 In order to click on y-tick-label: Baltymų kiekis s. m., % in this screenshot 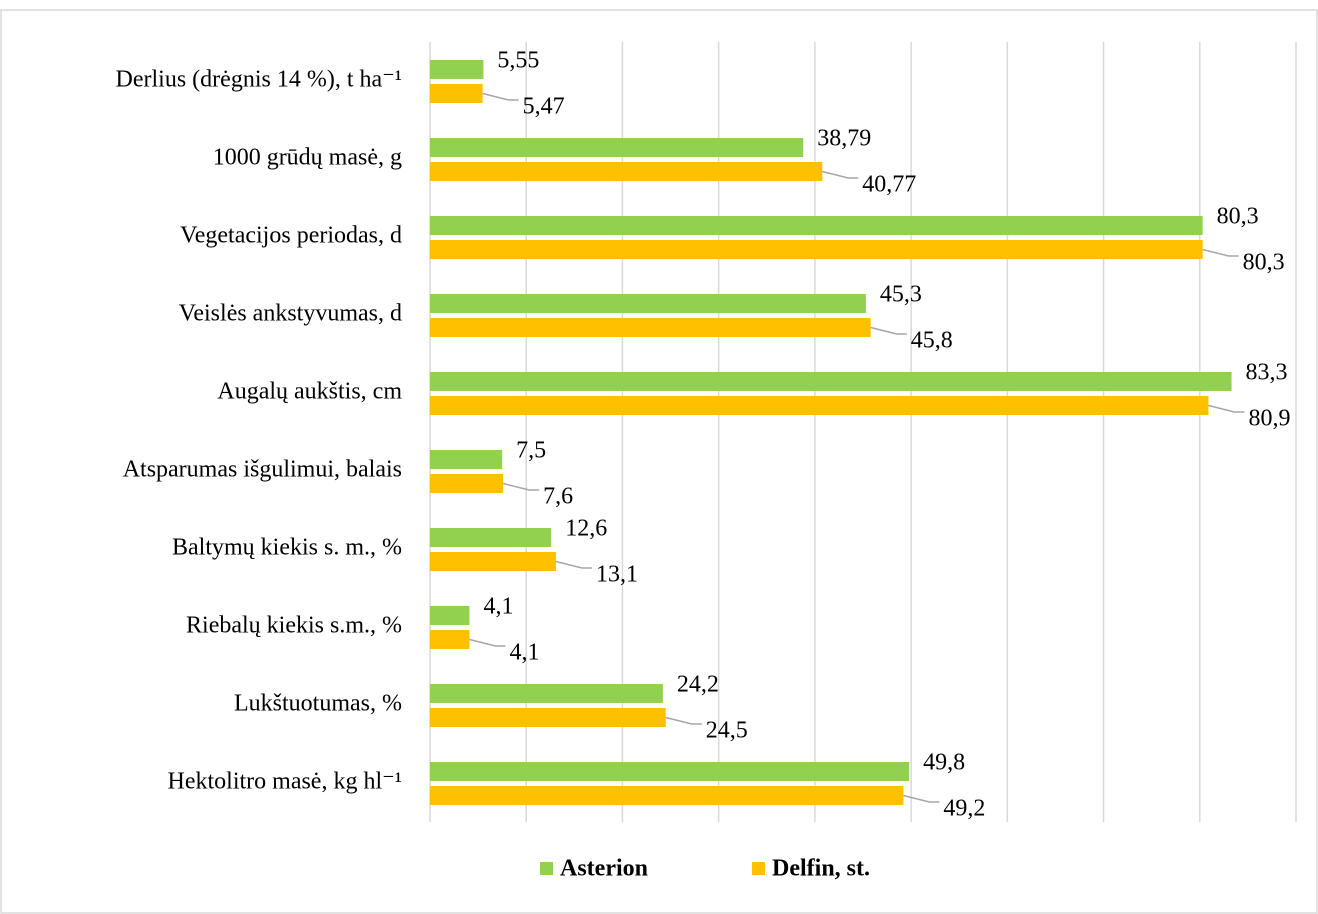, I will do `click(287, 548)`.